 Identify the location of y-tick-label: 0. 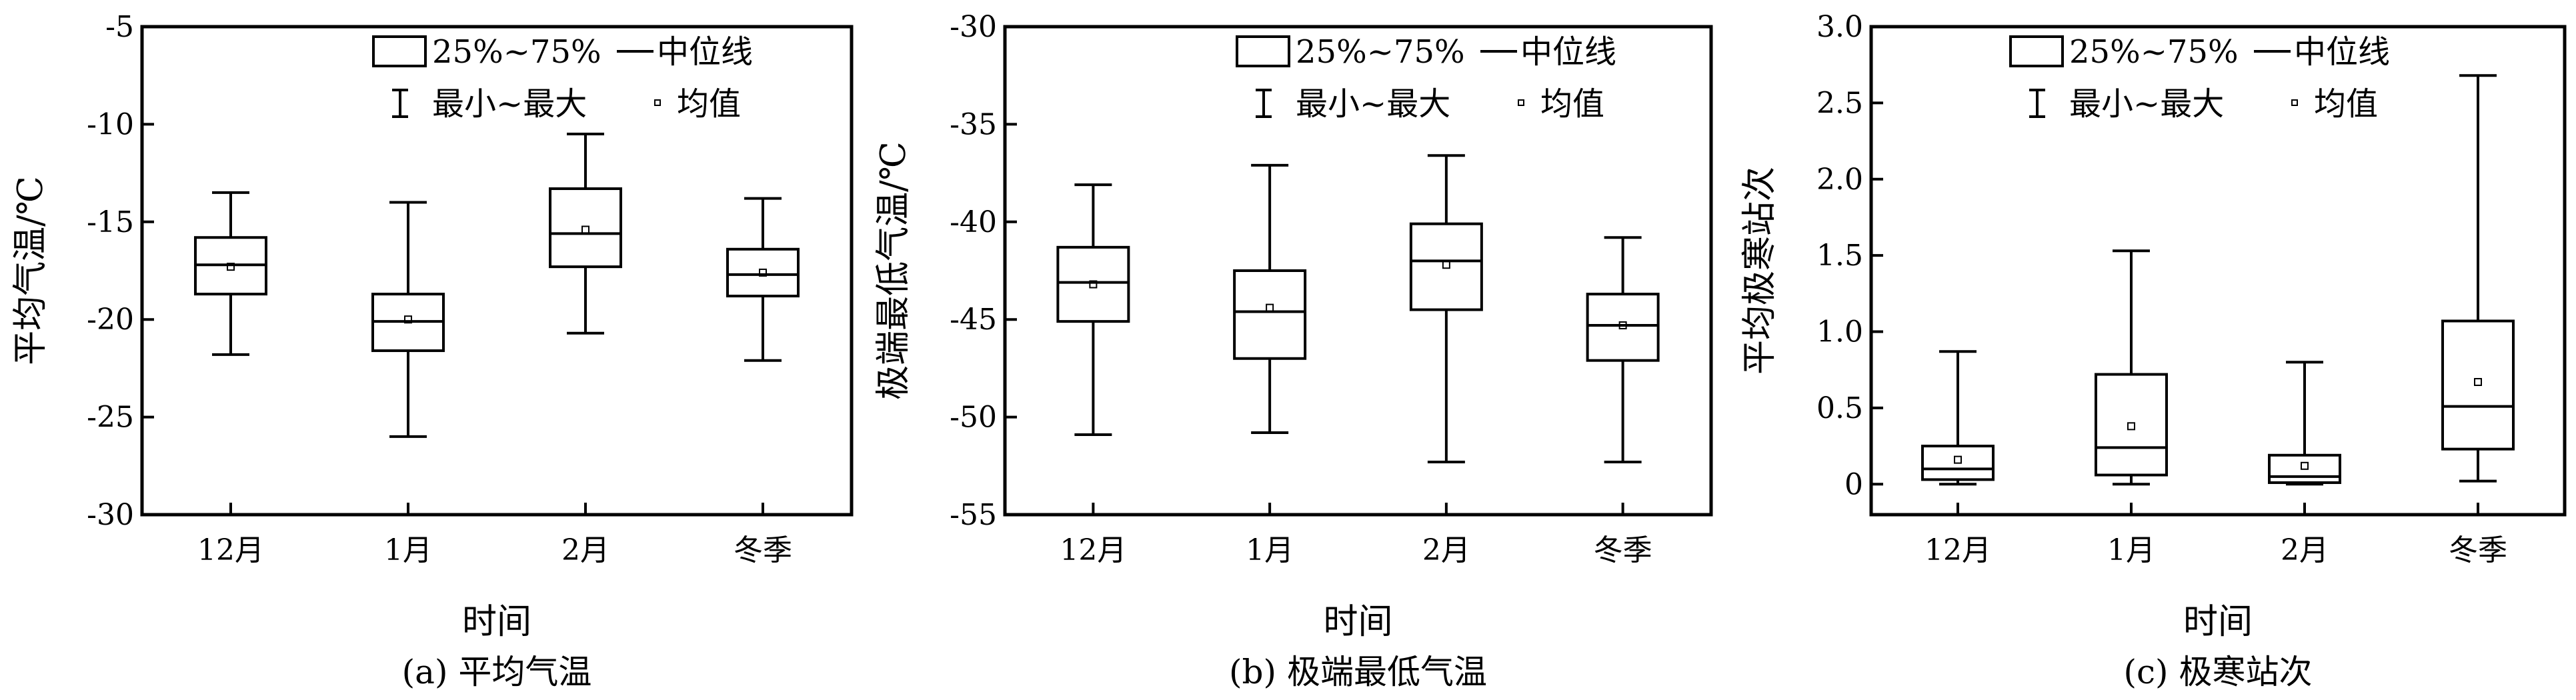
(1853, 484).